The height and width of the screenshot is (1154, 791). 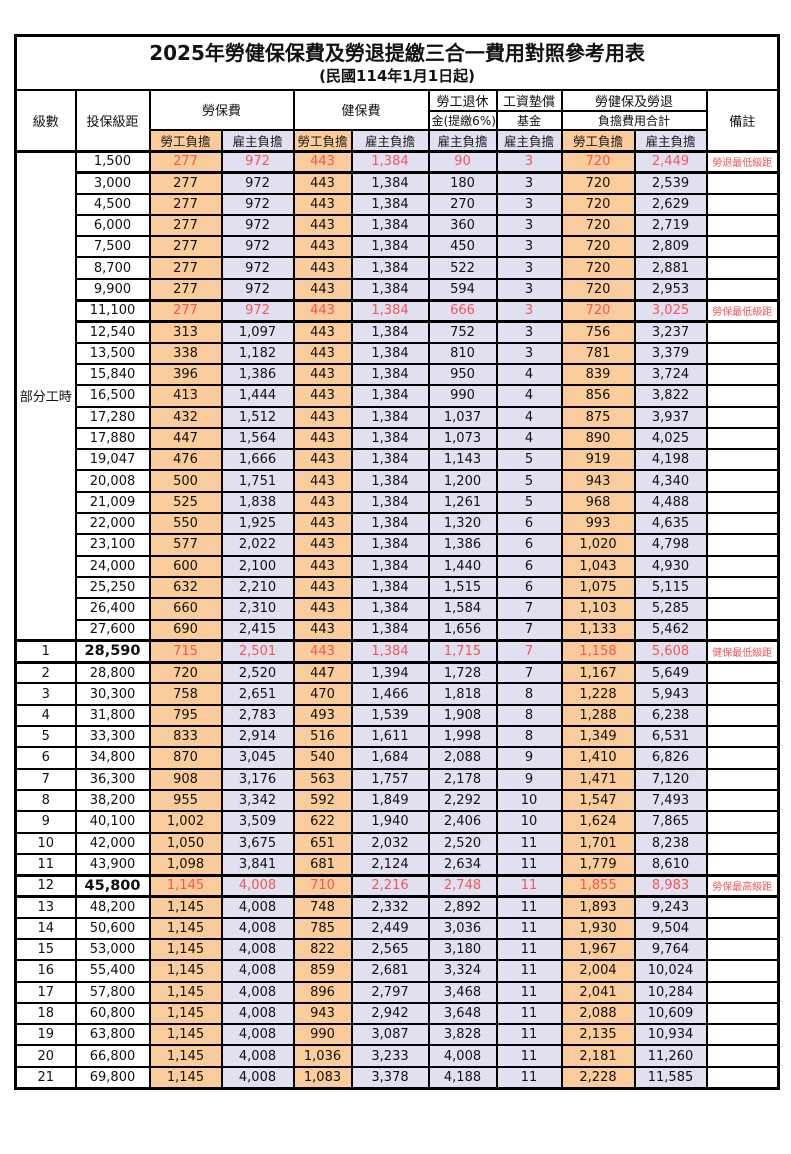 I want to click on value-cell: 1,539, so click(x=390, y=715).